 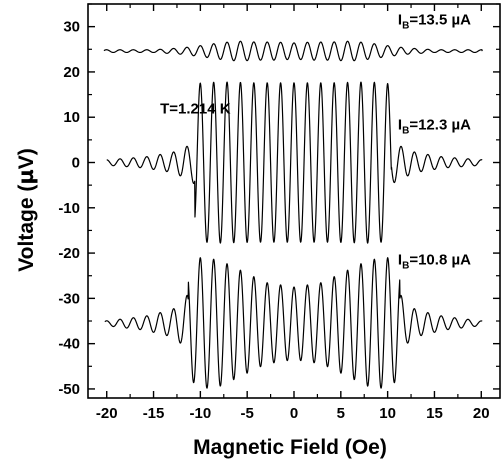 I want to click on x-tick-label: 0, so click(x=294, y=413).